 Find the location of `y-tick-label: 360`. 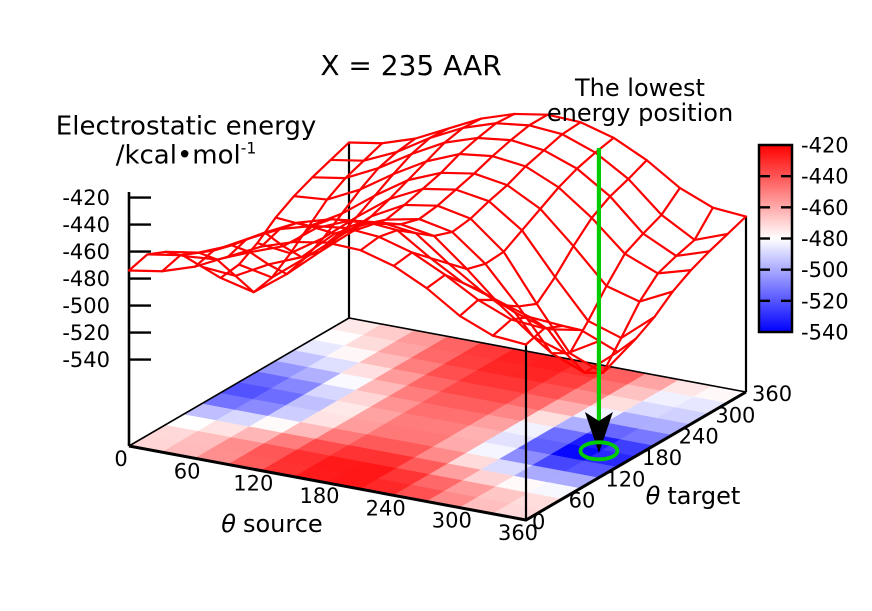

y-tick-label: 360 is located at coordinates (772, 394).